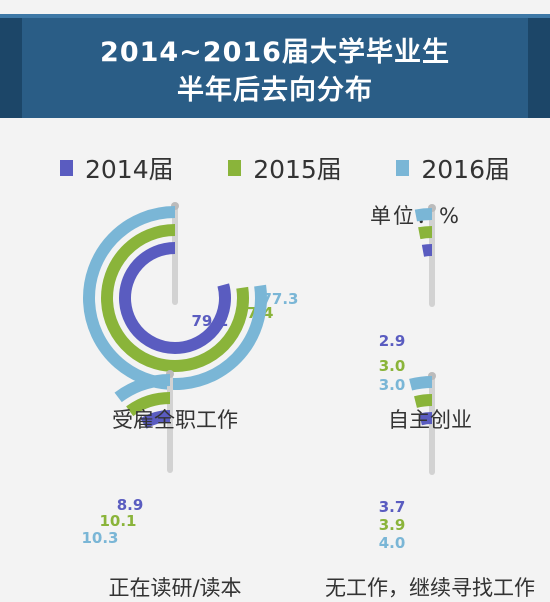  I want to click on legend-swatch-2015, so click(235, 168).